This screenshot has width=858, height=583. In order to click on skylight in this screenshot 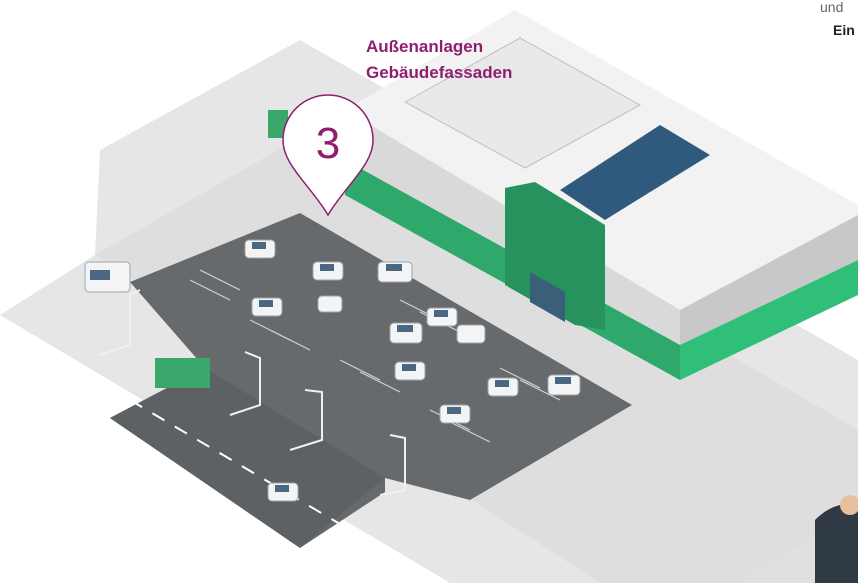, I will do `click(635, 172)`.